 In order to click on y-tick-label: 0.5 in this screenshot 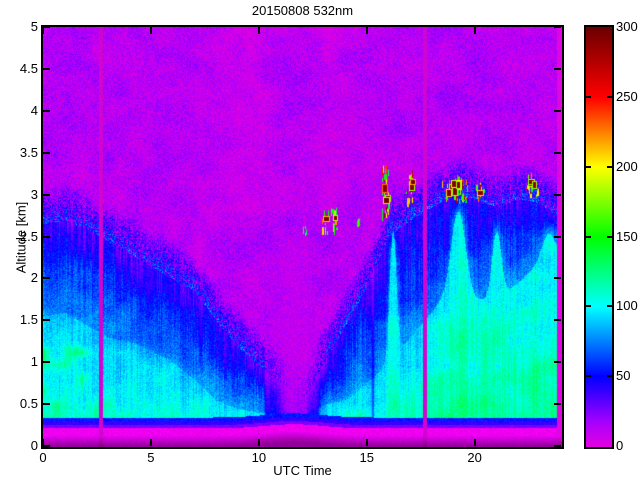, I will do `click(28, 404)`.